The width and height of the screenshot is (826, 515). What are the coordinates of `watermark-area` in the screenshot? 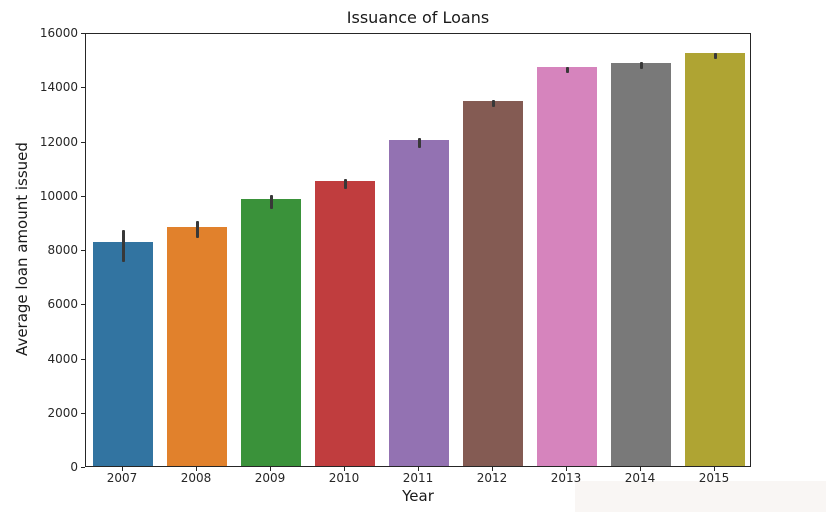 It's located at (700, 496).